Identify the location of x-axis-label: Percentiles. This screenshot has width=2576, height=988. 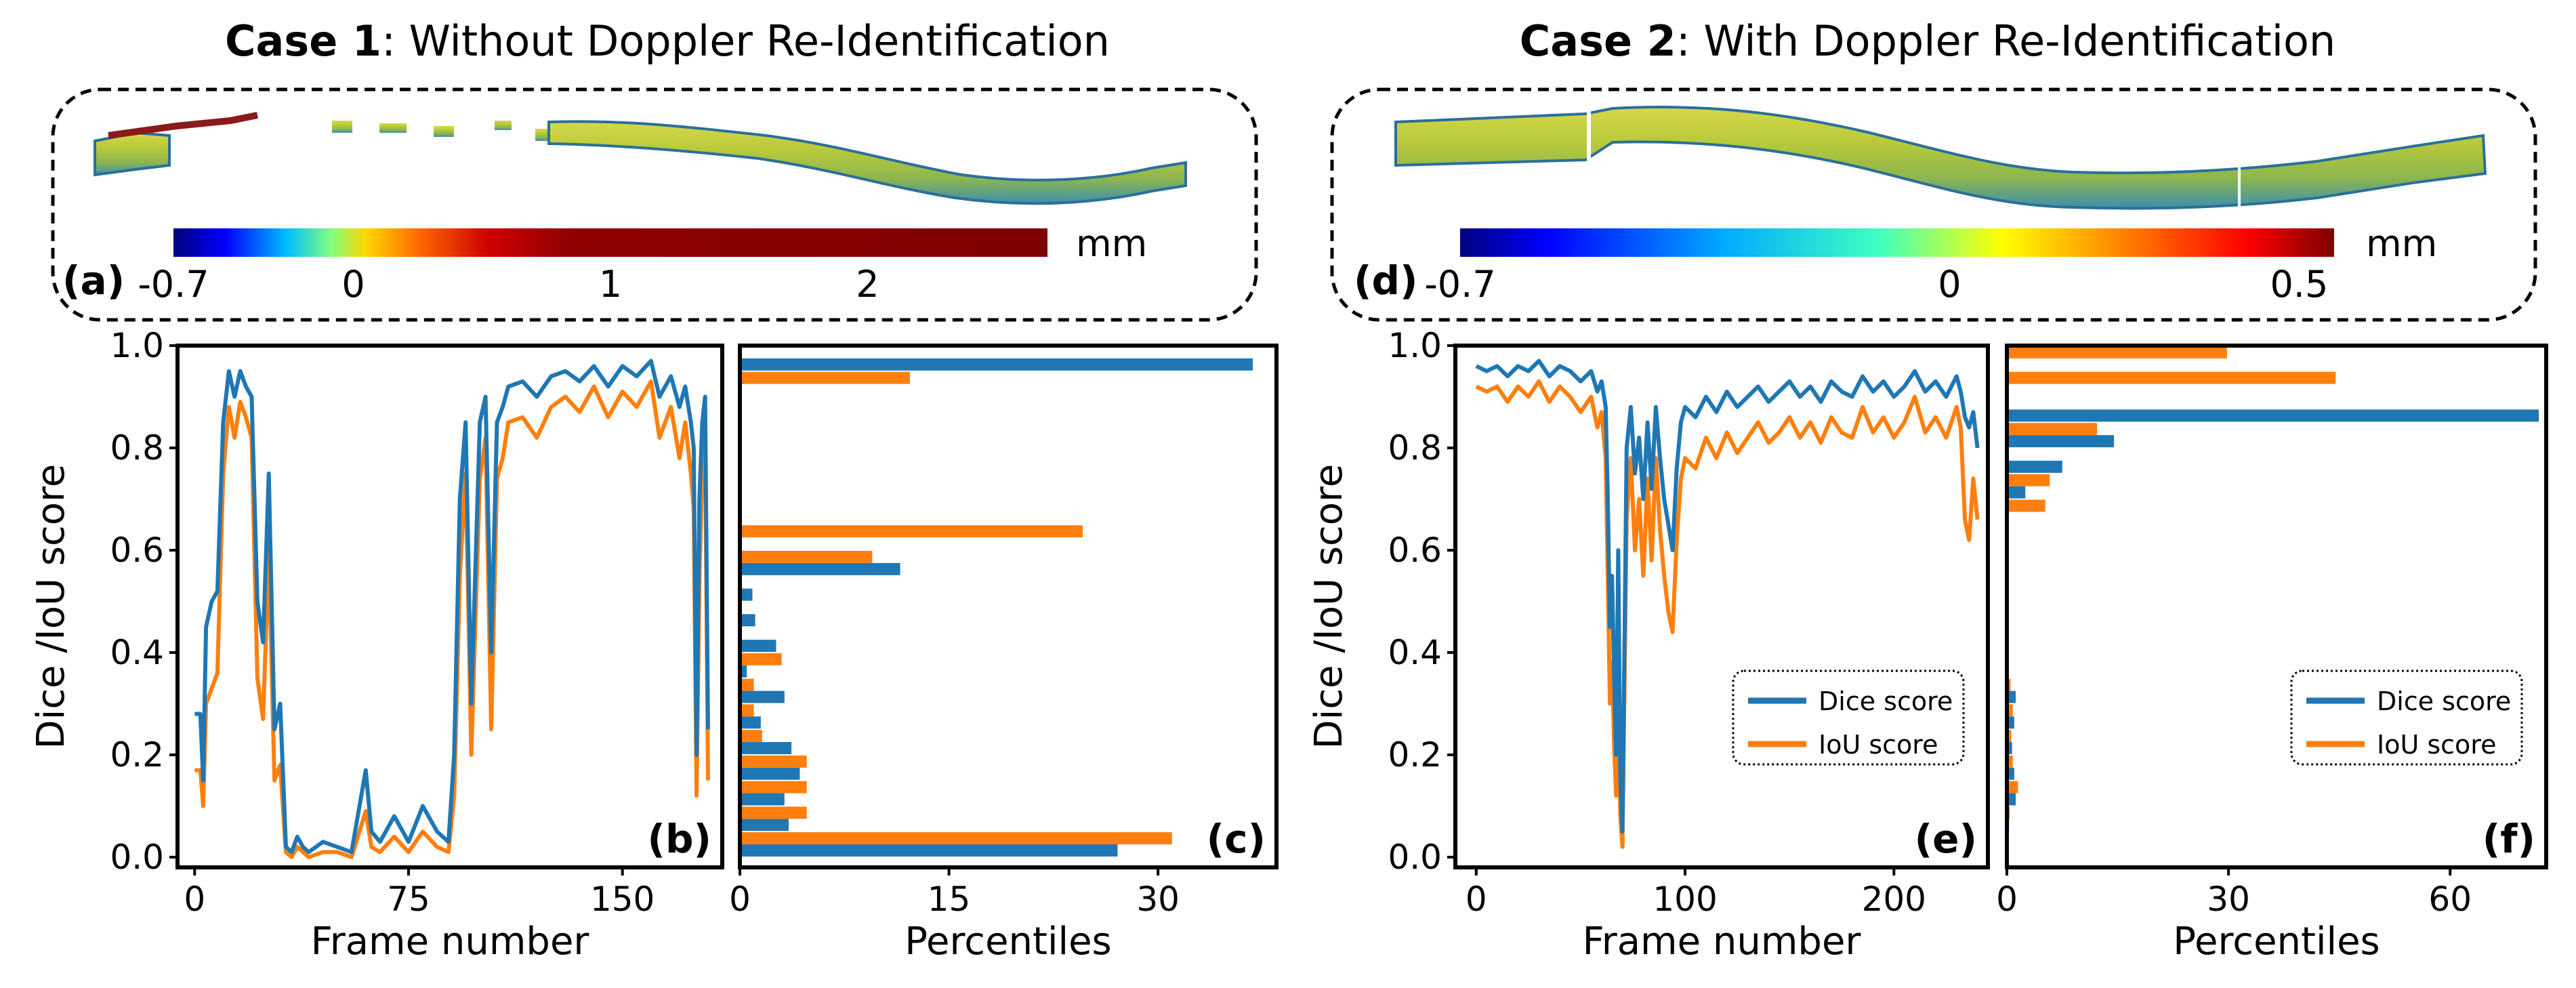
(2276, 942).